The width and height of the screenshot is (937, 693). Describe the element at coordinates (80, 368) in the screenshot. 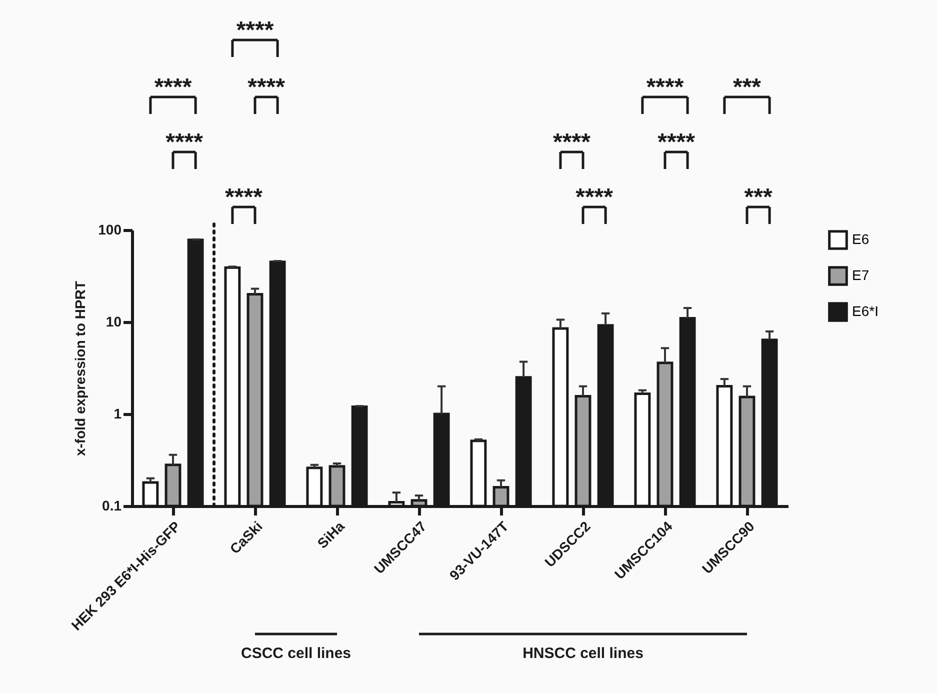

I see `y-axis-title: x-fold expression to HPRT` at that location.